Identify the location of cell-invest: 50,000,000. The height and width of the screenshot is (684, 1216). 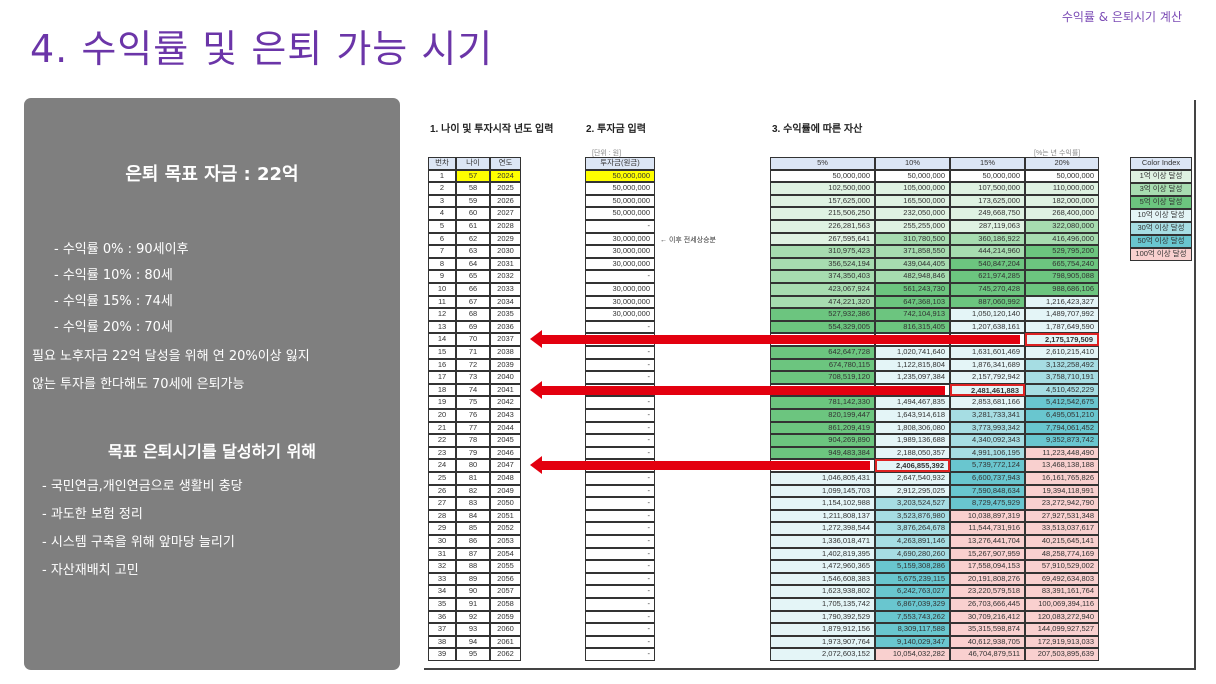
(620, 213).